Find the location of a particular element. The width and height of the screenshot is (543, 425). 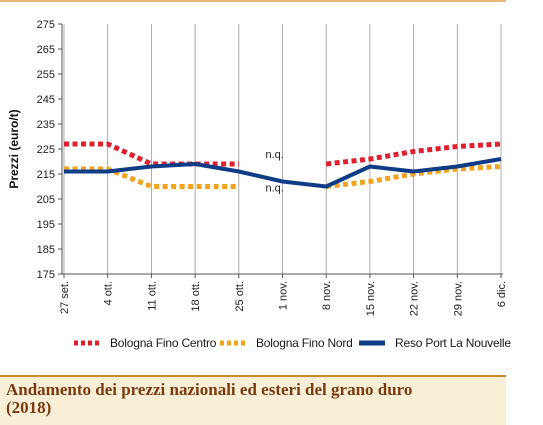

legend-item-reso: Reso Port La Nouvelle is located at coordinates (434, 343).